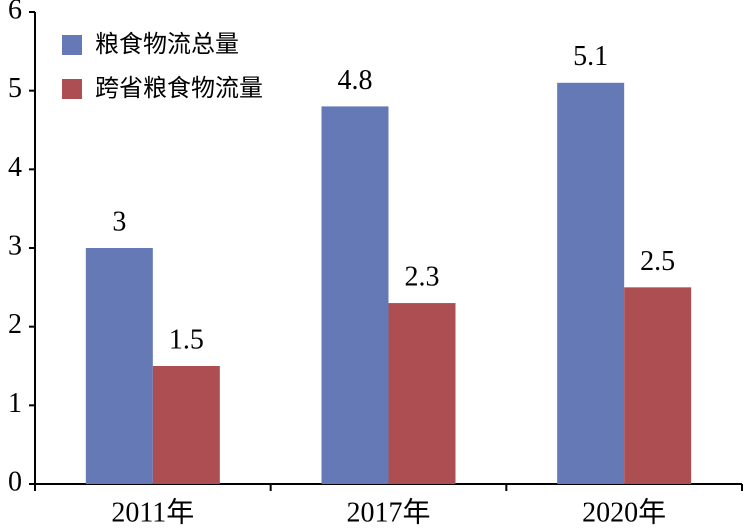  What do you see at coordinates (590, 56) in the screenshot?
I see `data-label: 5.1` at bounding box center [590, 56].